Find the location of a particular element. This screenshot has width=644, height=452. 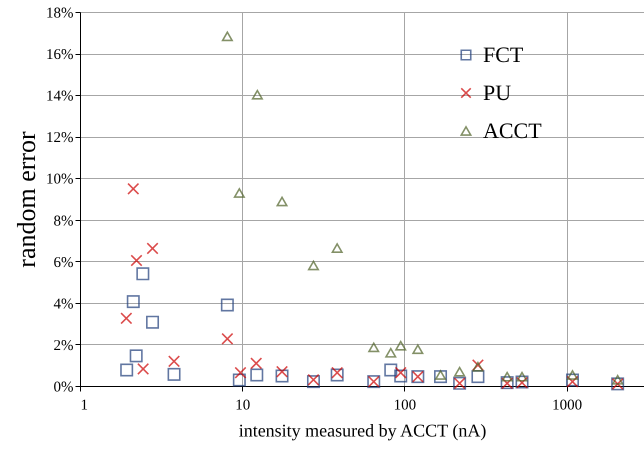

y-tick-label: 8% is located at coordinates (64, 221).